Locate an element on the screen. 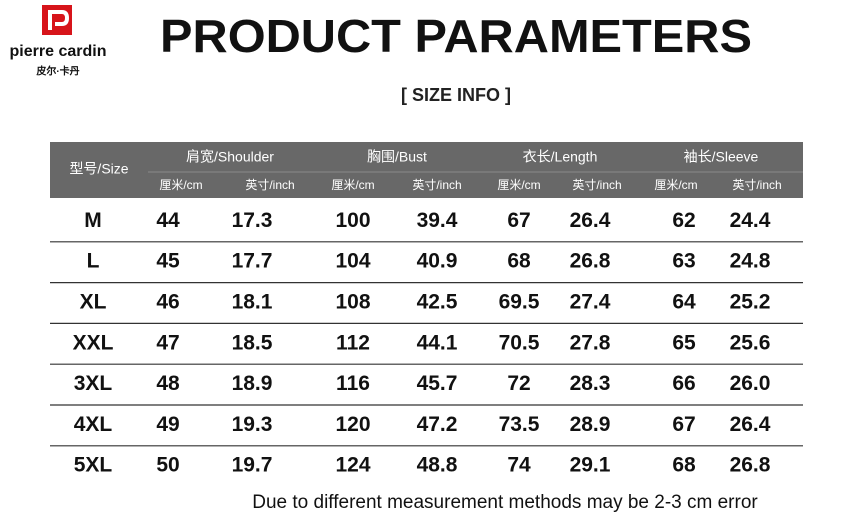  value-cell: 45.7 is located at coordinates (437, 383).